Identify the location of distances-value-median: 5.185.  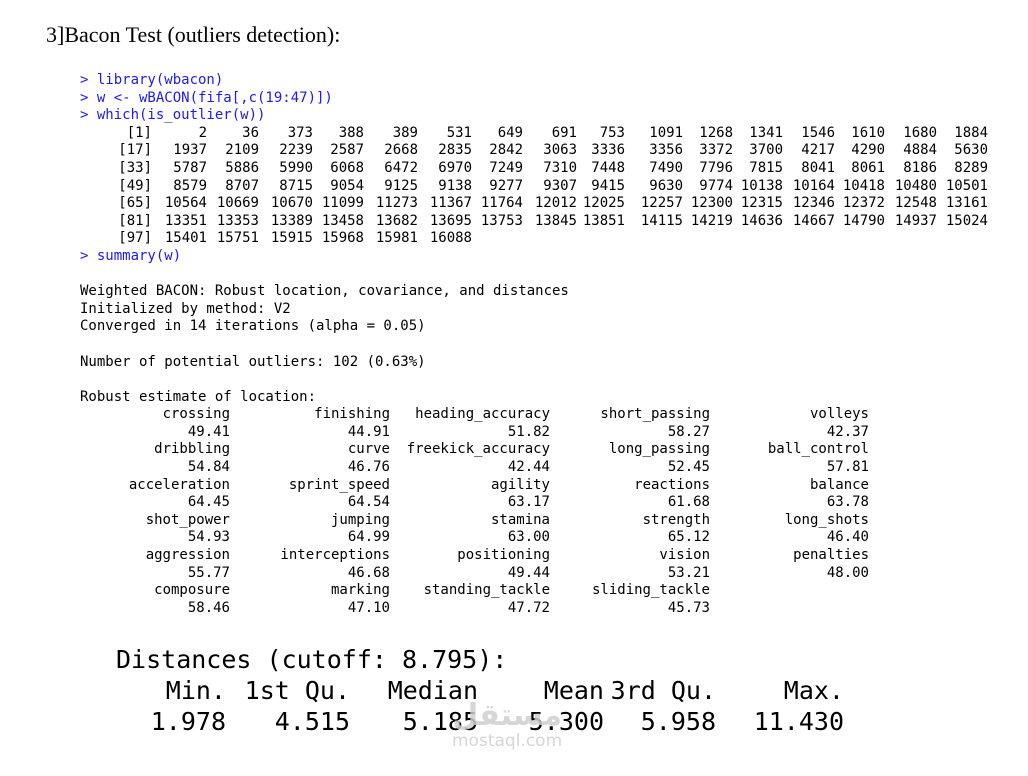
(440, 721).